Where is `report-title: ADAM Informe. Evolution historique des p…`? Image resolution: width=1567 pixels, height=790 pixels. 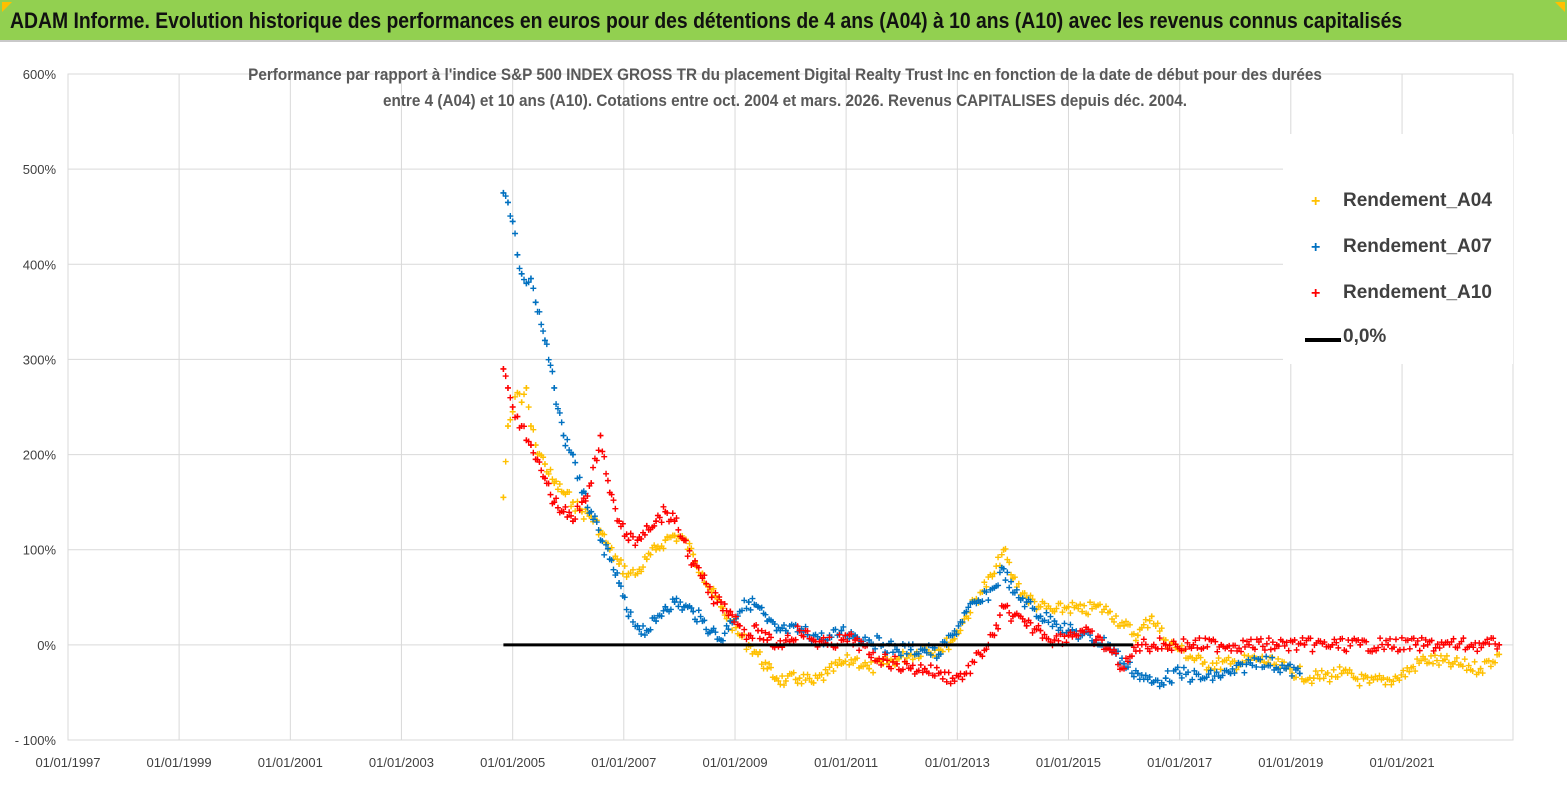 report-title: ADAM Informe. Evolution historique des p… is located at coordinates (706, 20).